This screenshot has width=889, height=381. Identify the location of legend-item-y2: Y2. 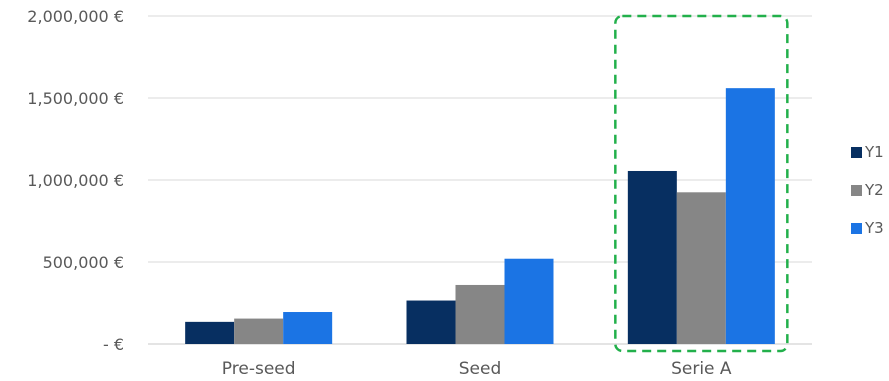
(867, 190).